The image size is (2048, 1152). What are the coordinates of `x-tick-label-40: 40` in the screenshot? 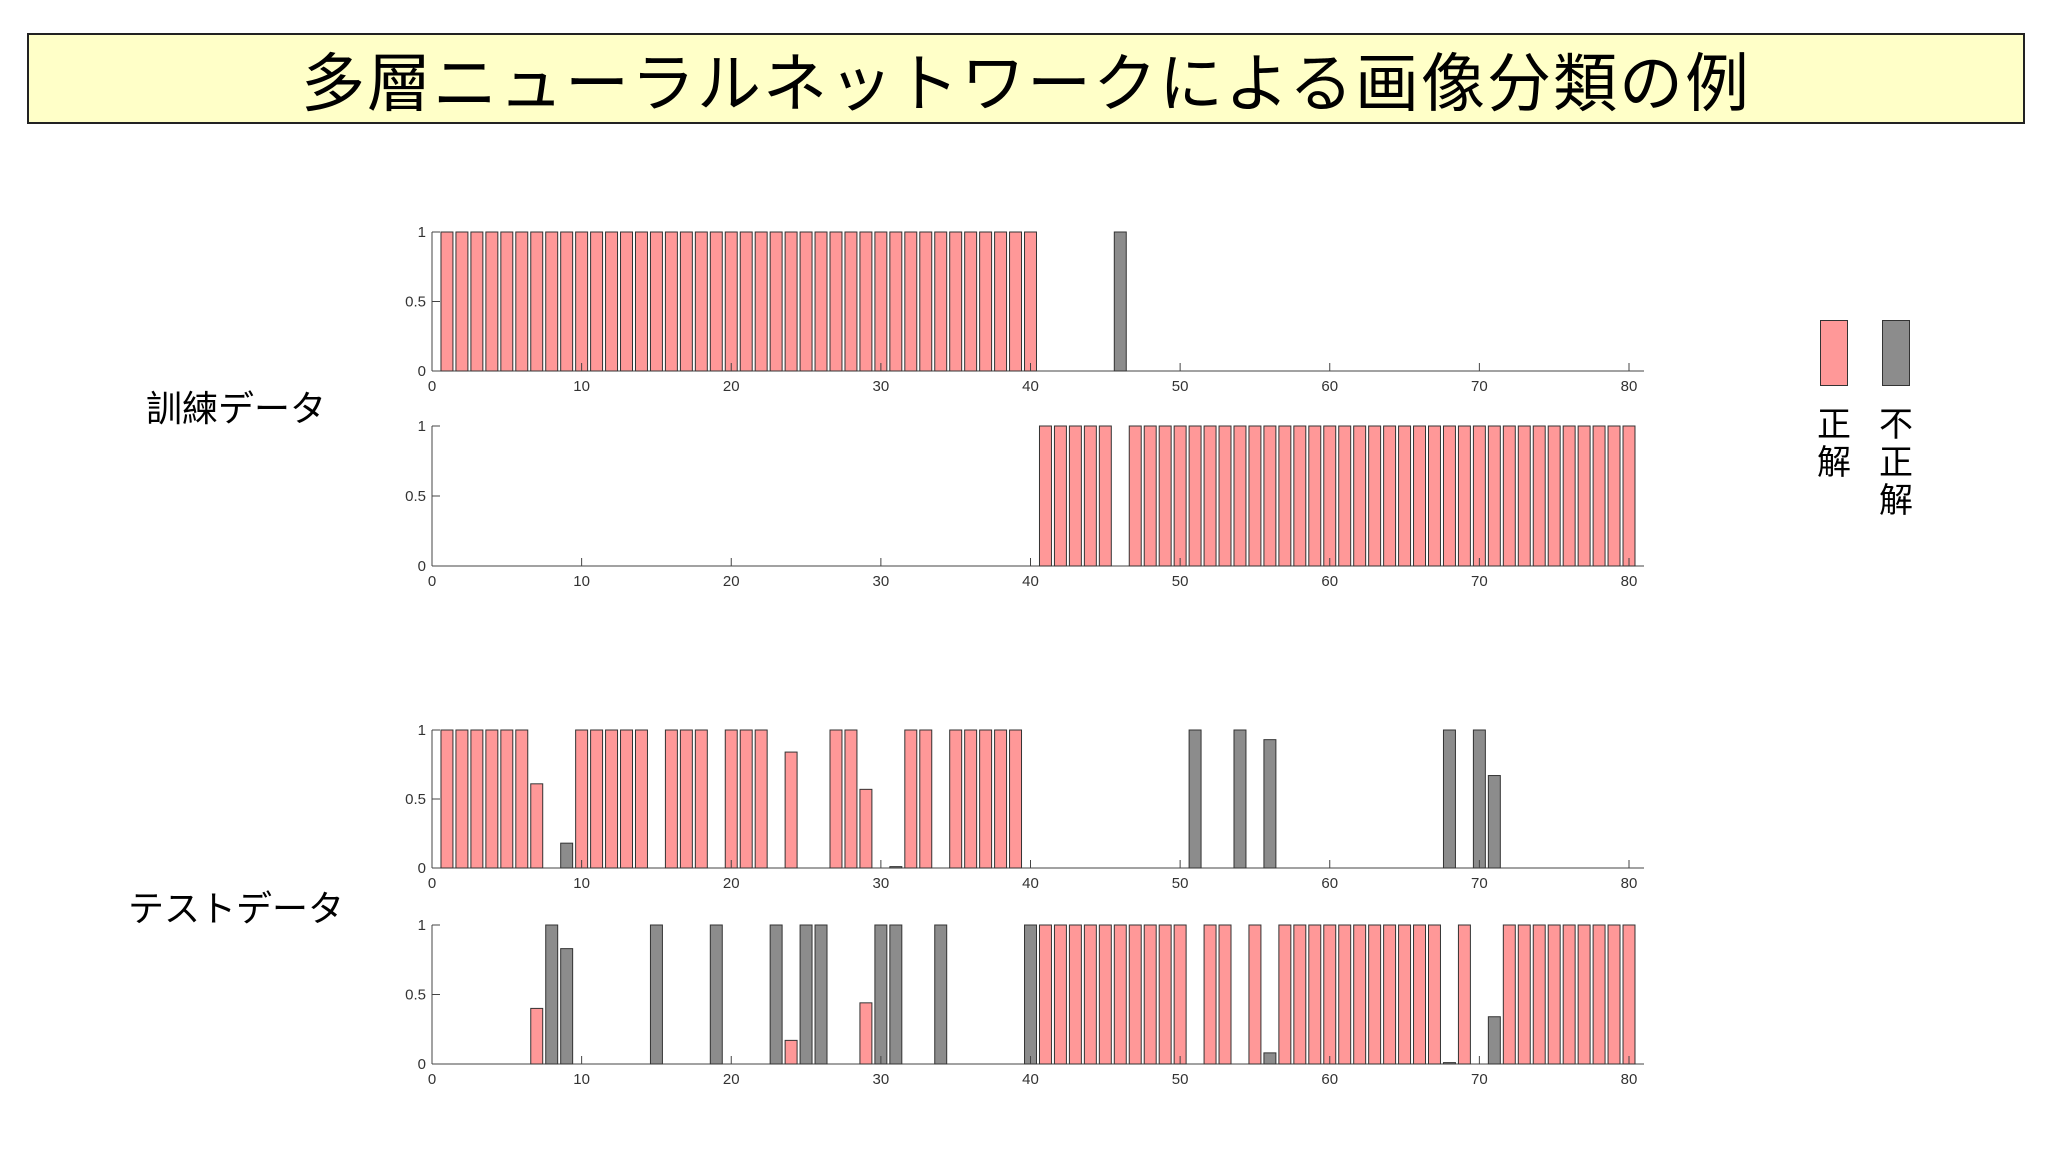 It's located at (1030, 581).